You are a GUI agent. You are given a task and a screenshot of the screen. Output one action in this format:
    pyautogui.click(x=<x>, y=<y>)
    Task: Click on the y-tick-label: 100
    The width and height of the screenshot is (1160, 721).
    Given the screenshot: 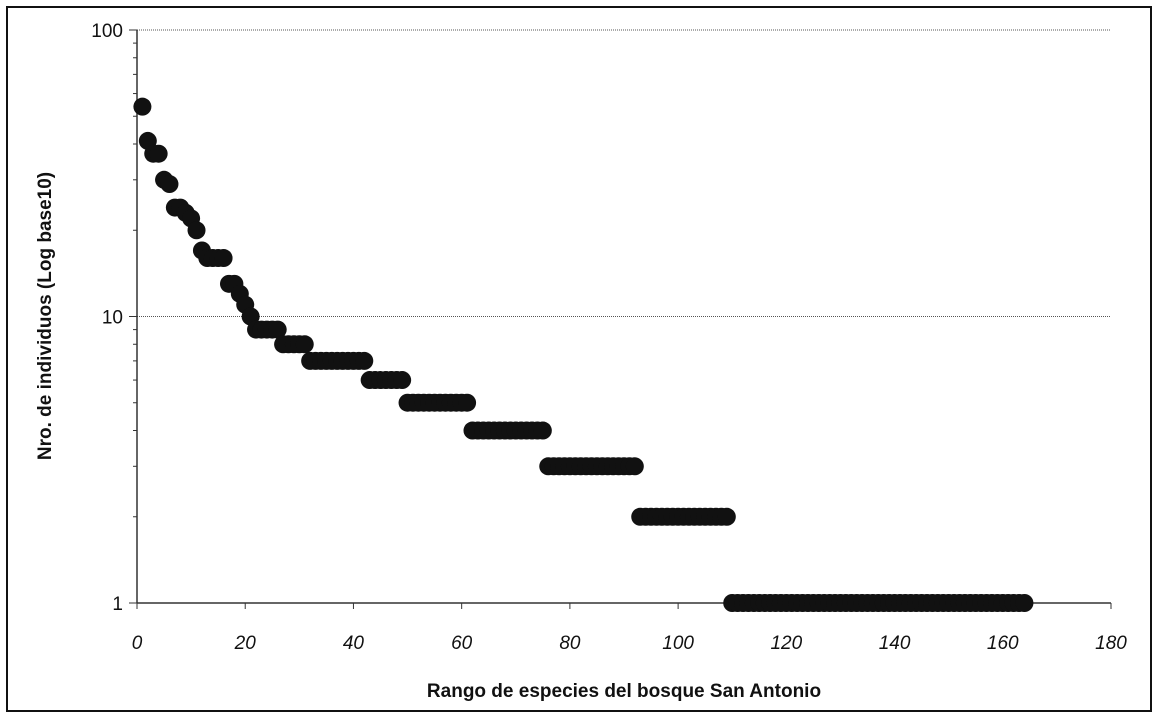 What is the action you would take?
    pyautogui.click(x=107, y=31)
    